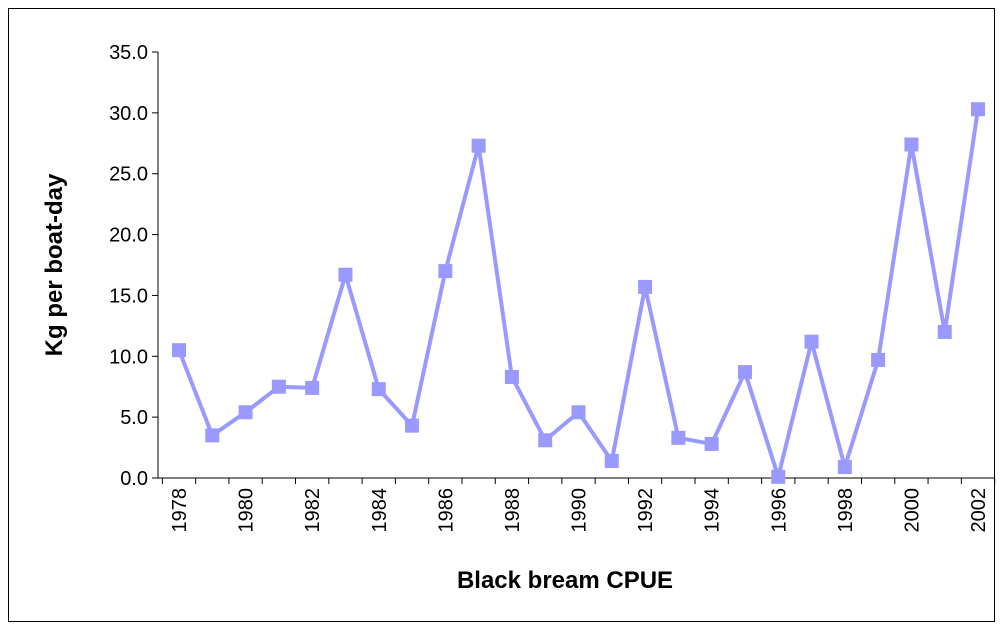 The width and height of the screenshot is (1002, 630). What do you see at coordinates (979, 510) in the screenshot?
I see `x-tick-label: 2002` at bounding box center [979, 510].